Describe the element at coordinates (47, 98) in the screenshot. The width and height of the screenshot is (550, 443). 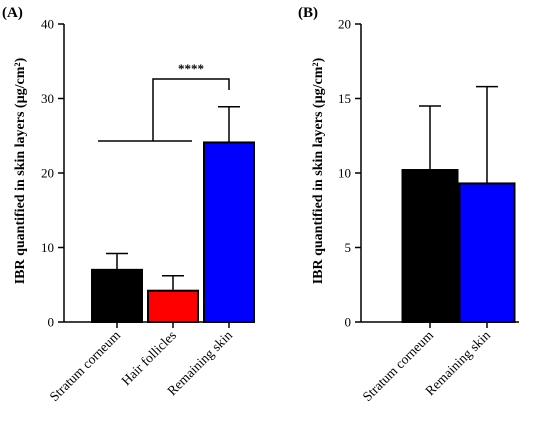
I see `y-tick-label: 30` at that location.